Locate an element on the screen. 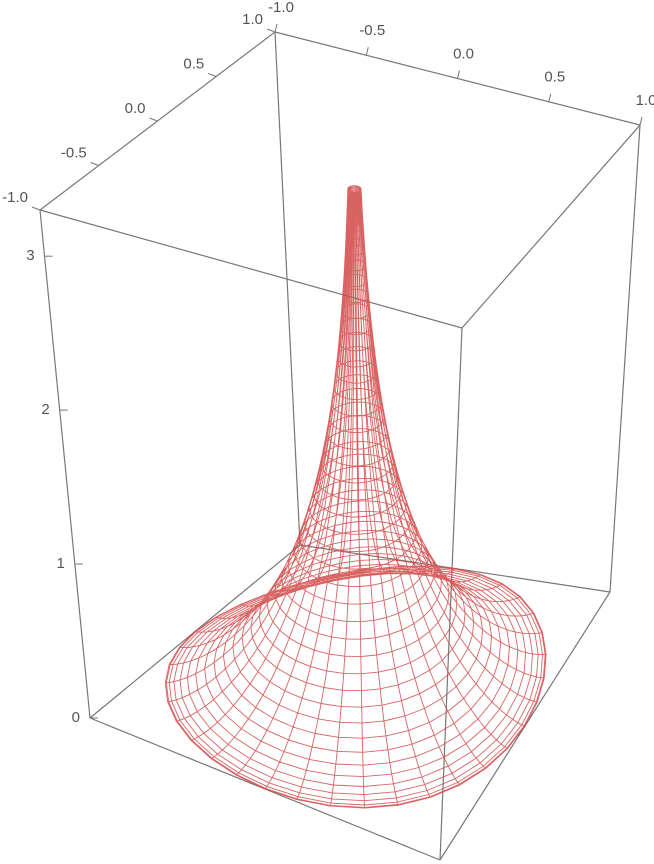  z-tick-label: 1 is located at coordinates (61, 563).